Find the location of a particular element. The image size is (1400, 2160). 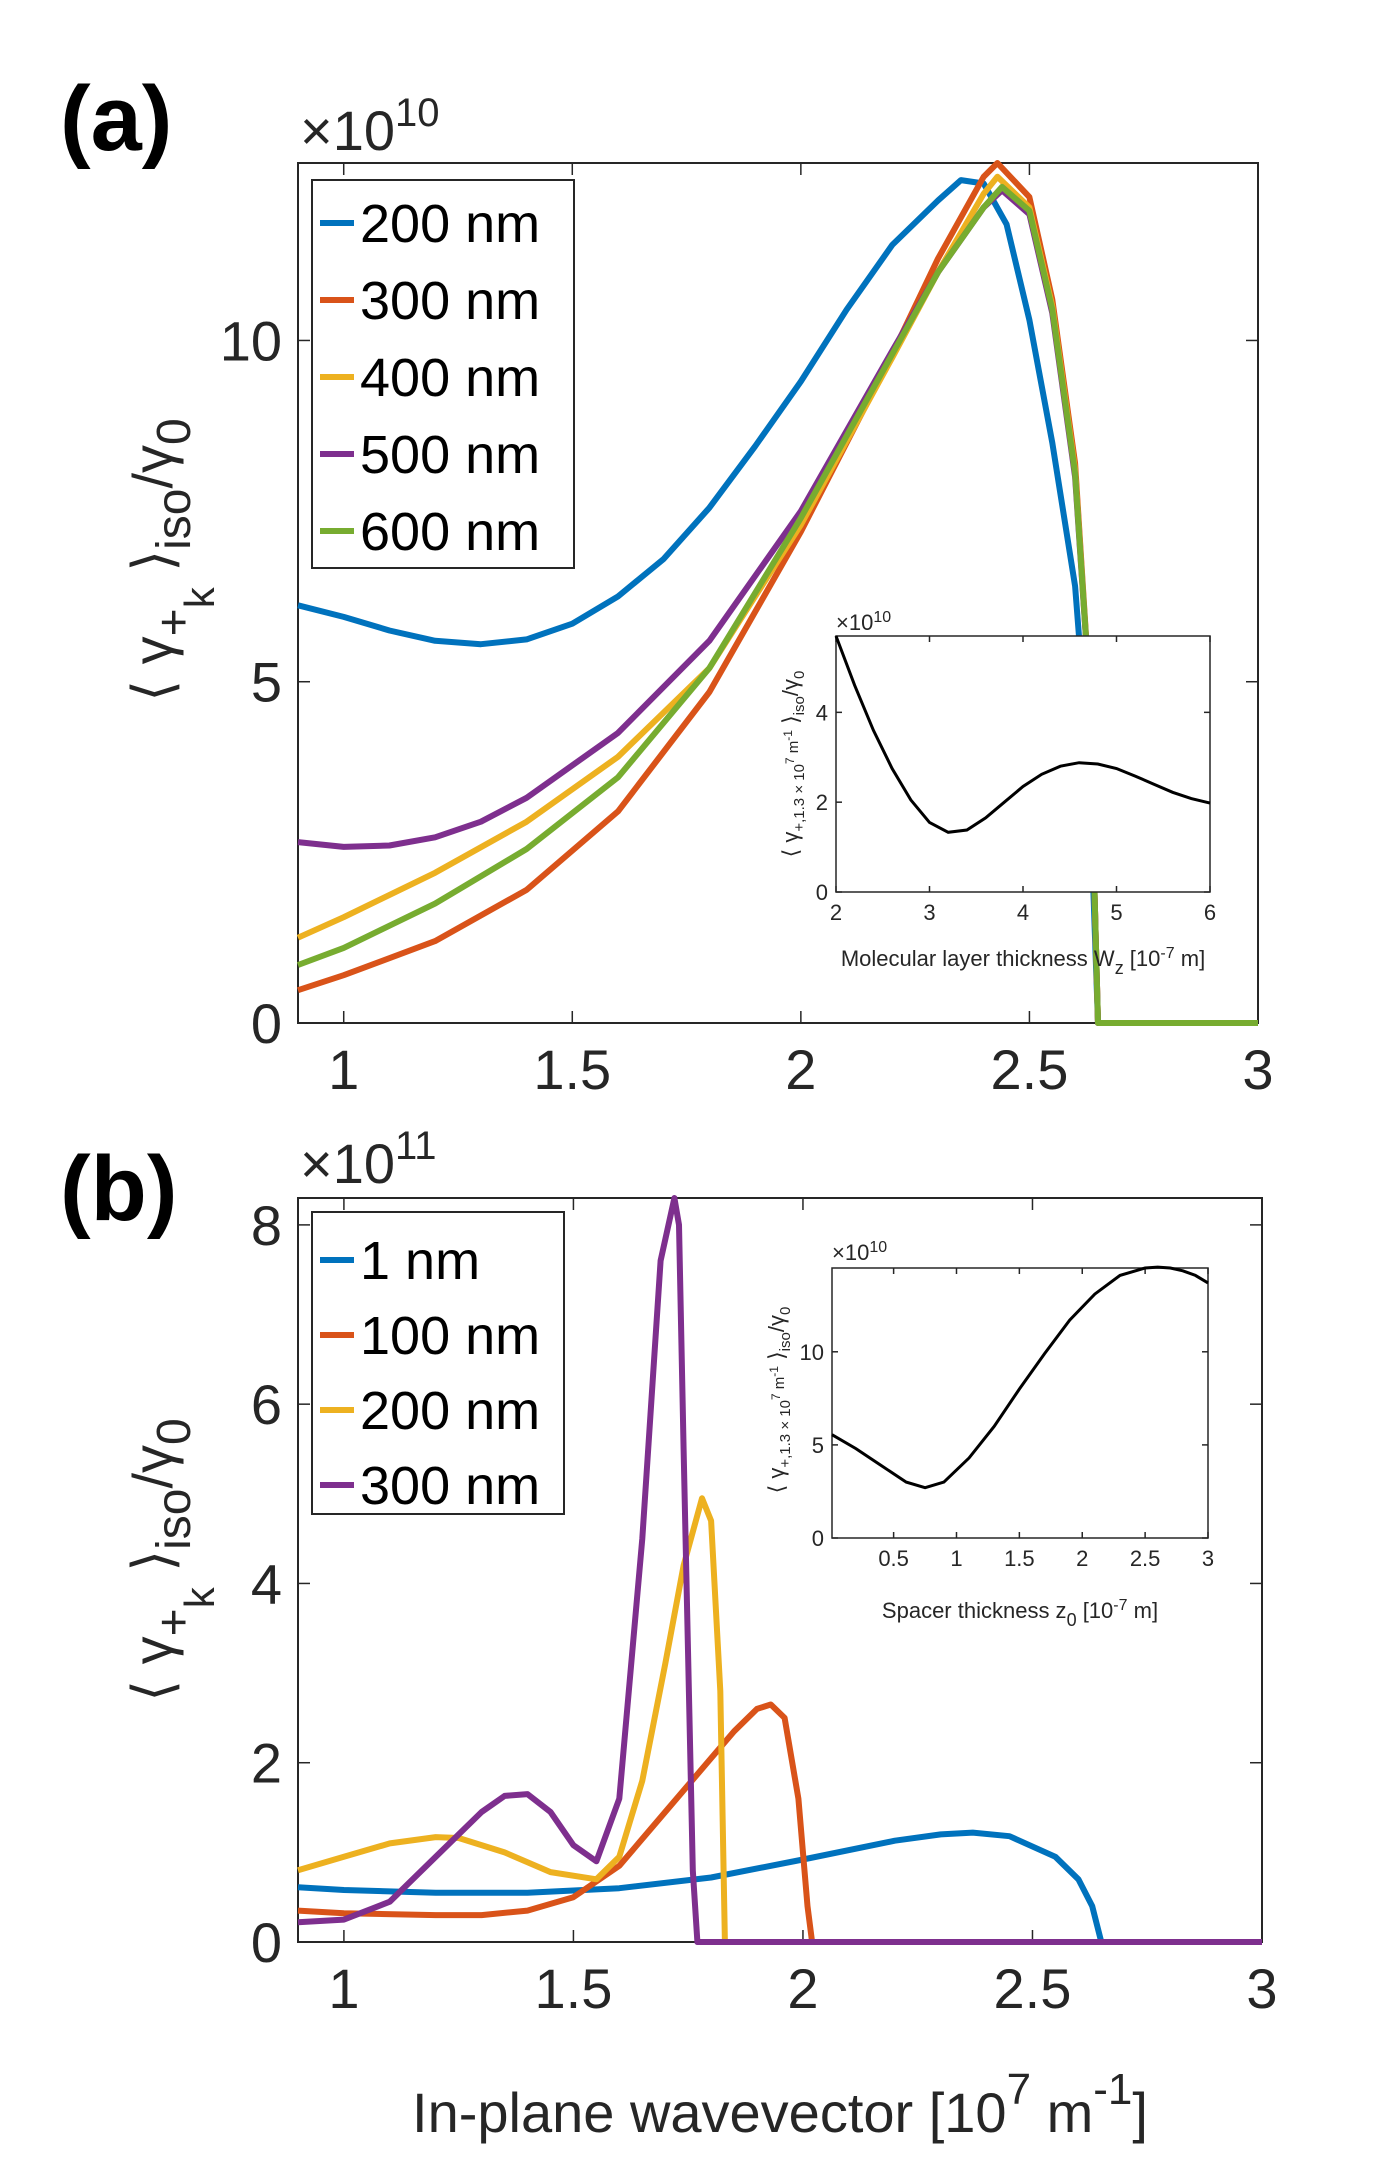

panel-b-legend-label: 100 nm is located at coordinates (450, 1336).